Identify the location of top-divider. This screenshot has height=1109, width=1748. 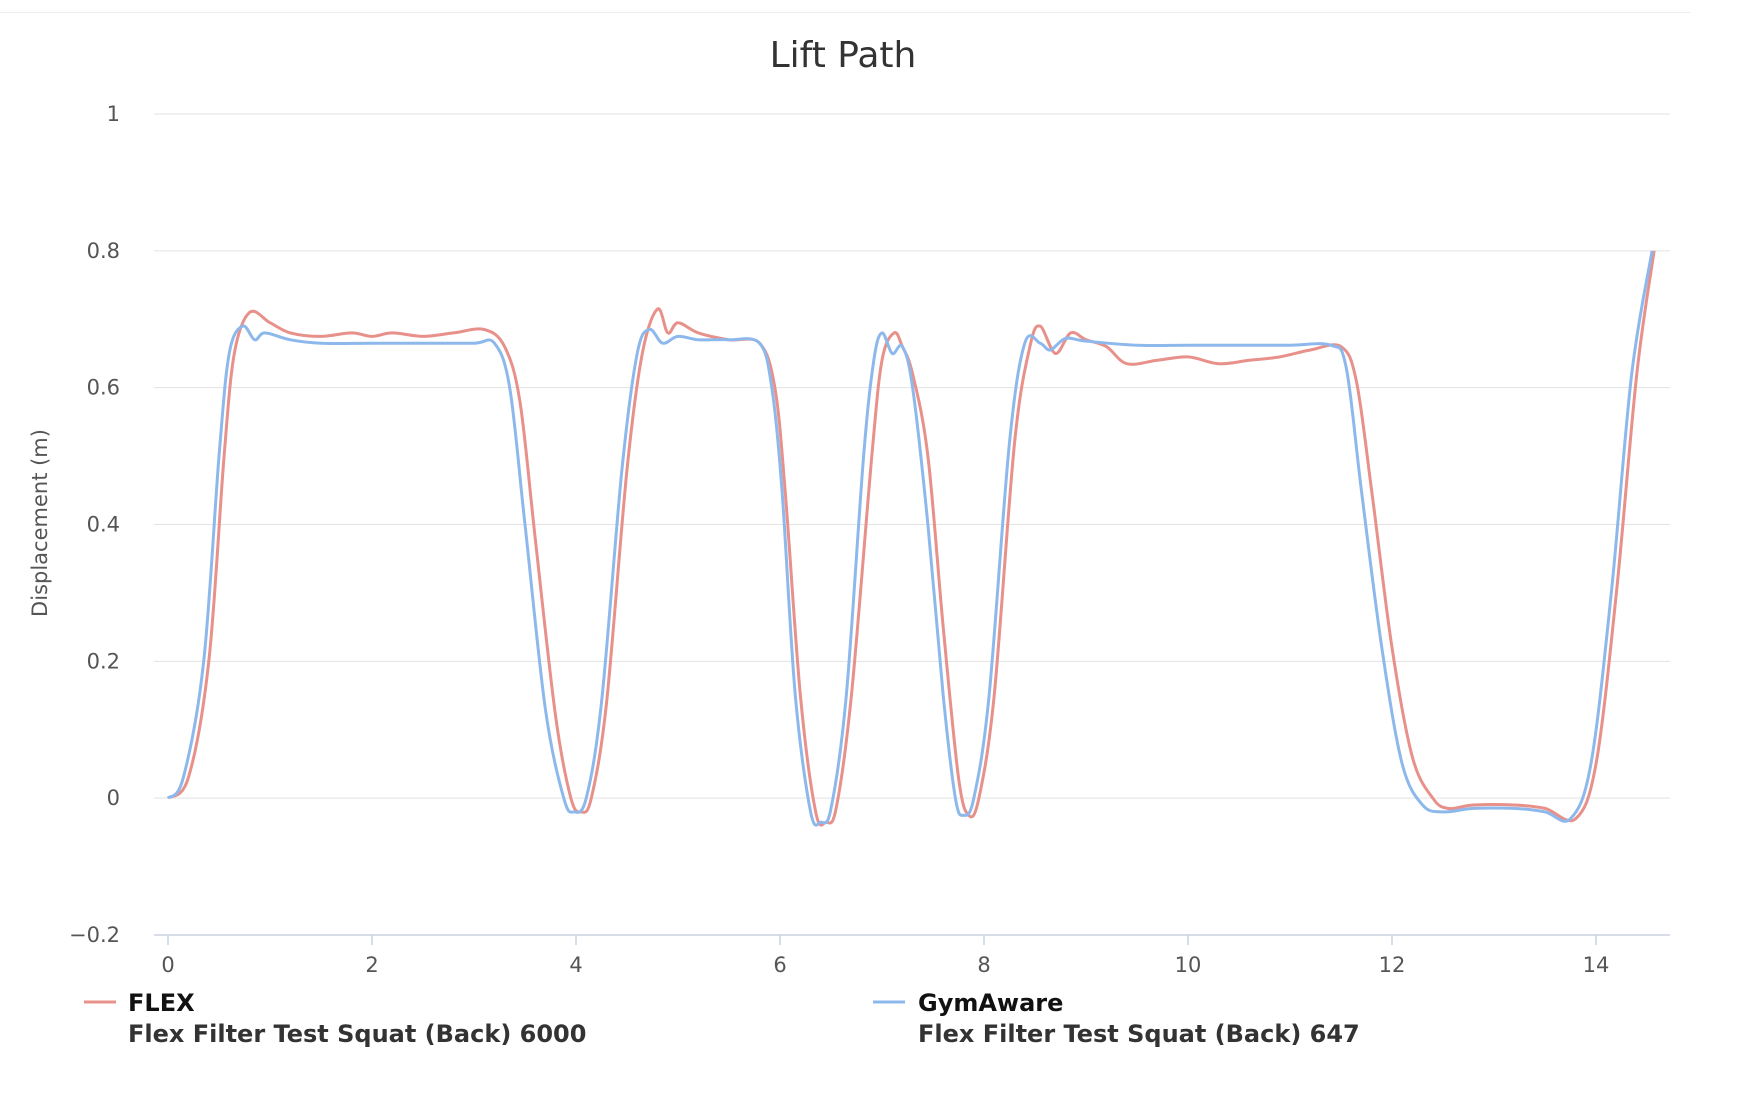
(845, 12).